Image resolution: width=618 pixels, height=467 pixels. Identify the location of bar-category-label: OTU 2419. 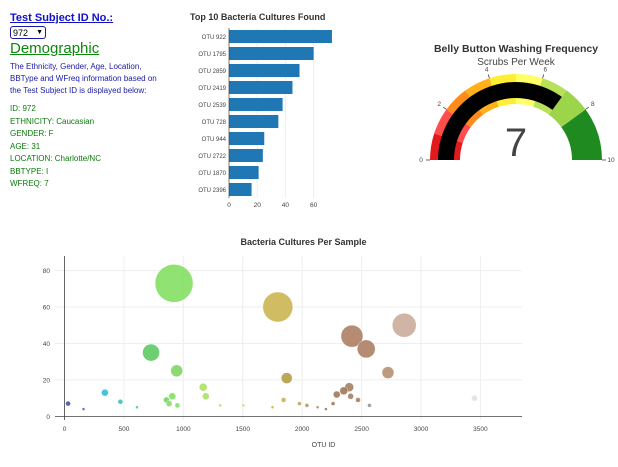
(212, 89).